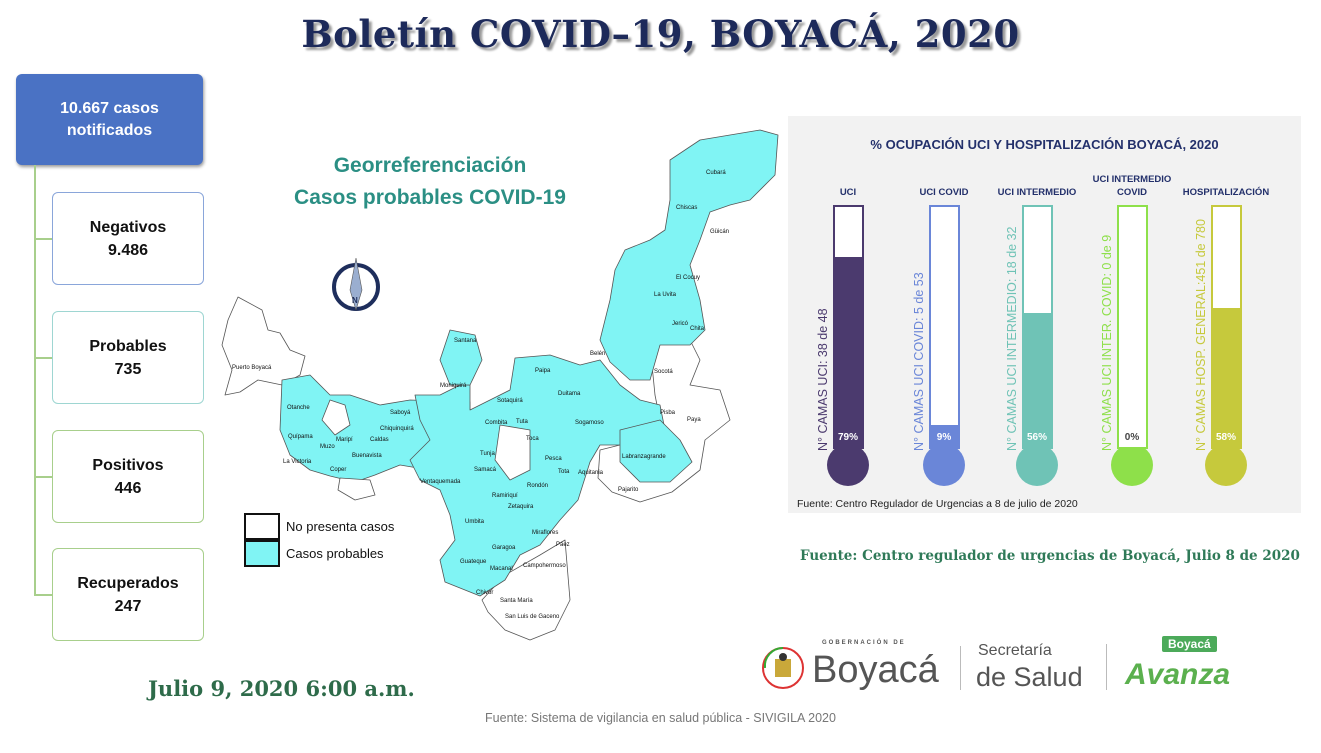 Image resolution: width=1321 pixels, height=753 pixels. What do you see at coordinates (430, 197) in the screenshot?
I see `map-subtitle: Casos probables COVID-19` at bounding box center [430, 197].